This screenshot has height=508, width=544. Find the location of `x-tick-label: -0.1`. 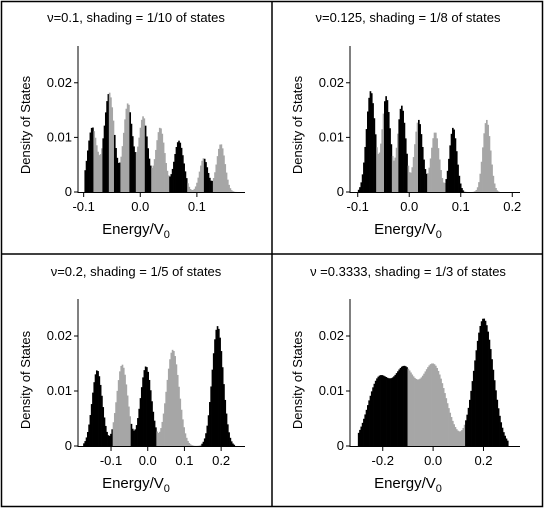

x-tick-label: -0.1 is located at coordinates (83, 206).